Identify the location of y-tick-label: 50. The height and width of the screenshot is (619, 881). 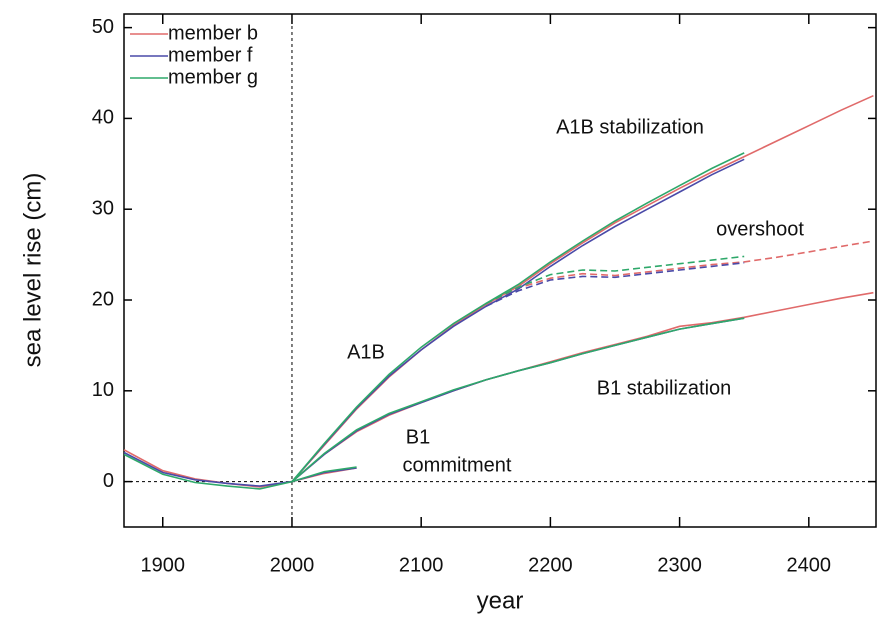
(103, 27).